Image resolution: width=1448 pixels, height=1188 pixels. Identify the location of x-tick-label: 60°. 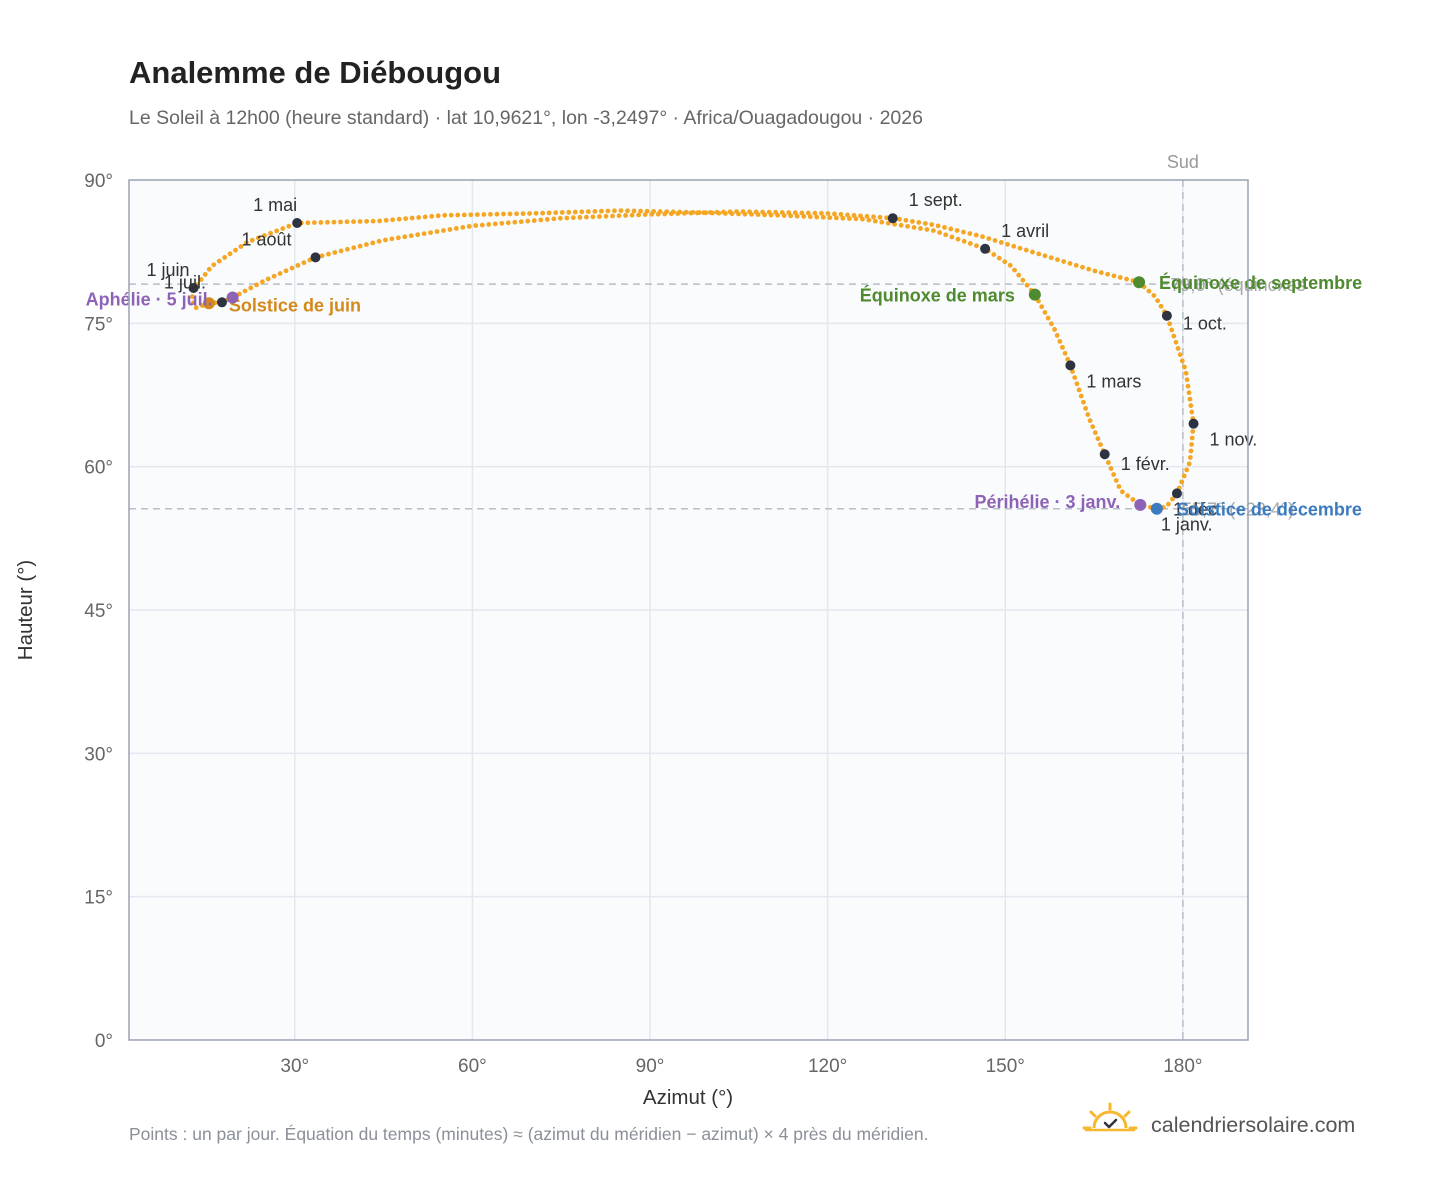
(472, 1066).